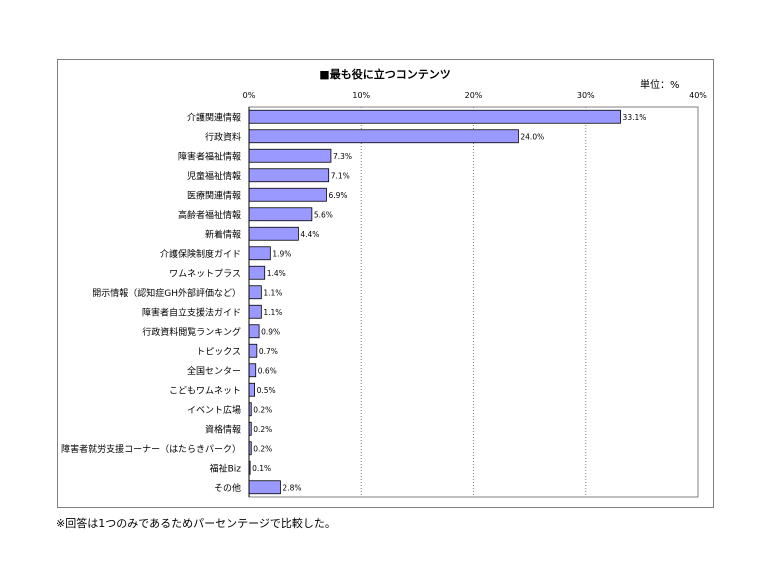 This screenshot has width=770, height=578. I want to click on data-label: 33.1%, so click(635, 117).